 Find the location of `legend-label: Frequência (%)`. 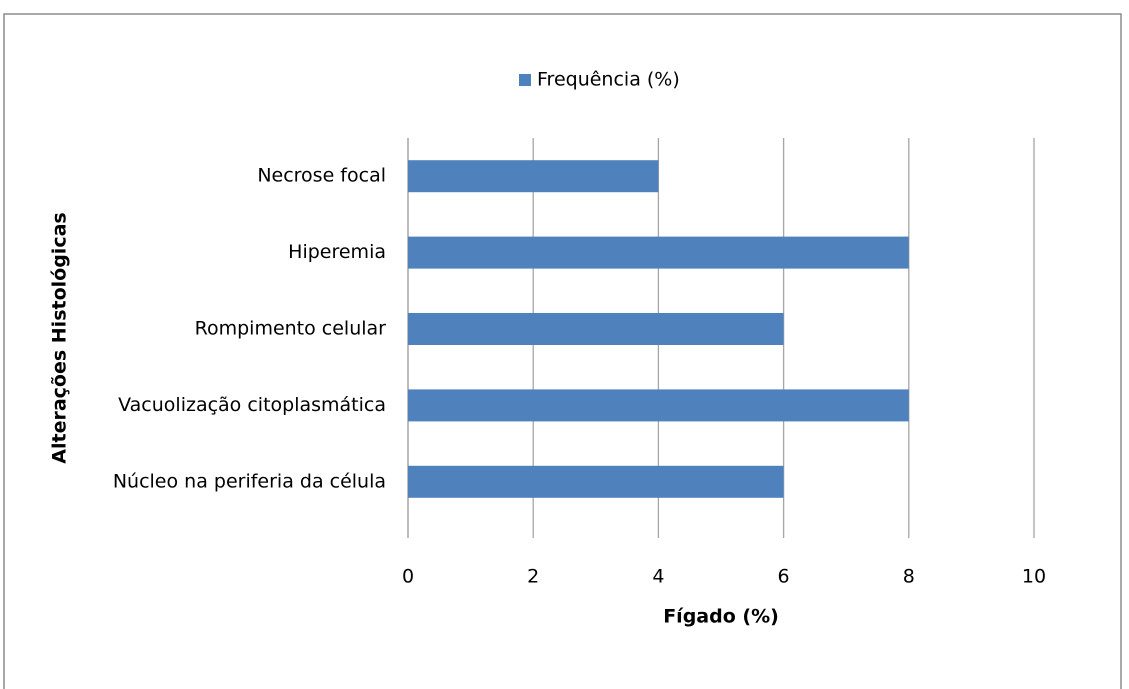

legend-label: Frequência (%) is located at coordinates (608, 80).